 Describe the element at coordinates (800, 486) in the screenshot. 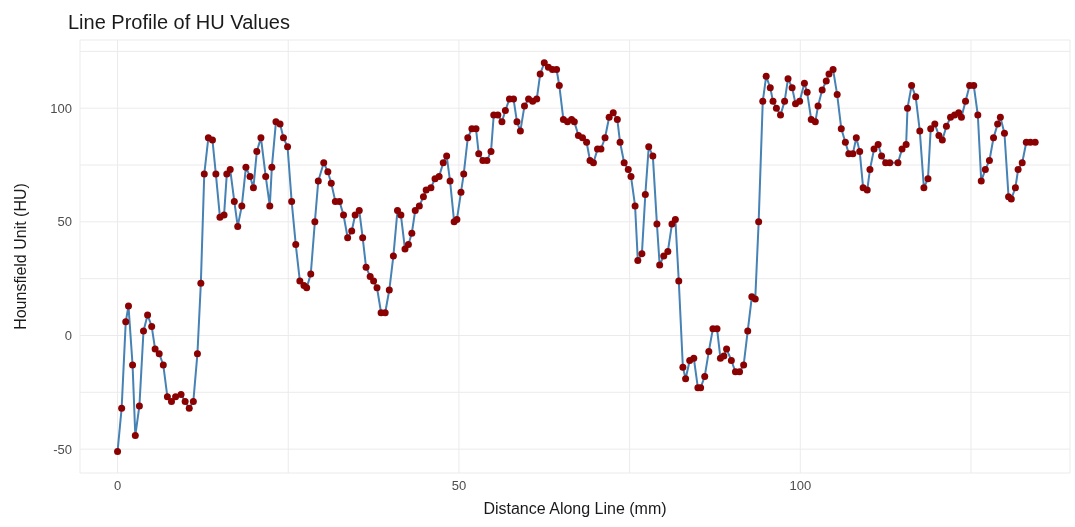

I see `x-tick-label: 100` at that location.